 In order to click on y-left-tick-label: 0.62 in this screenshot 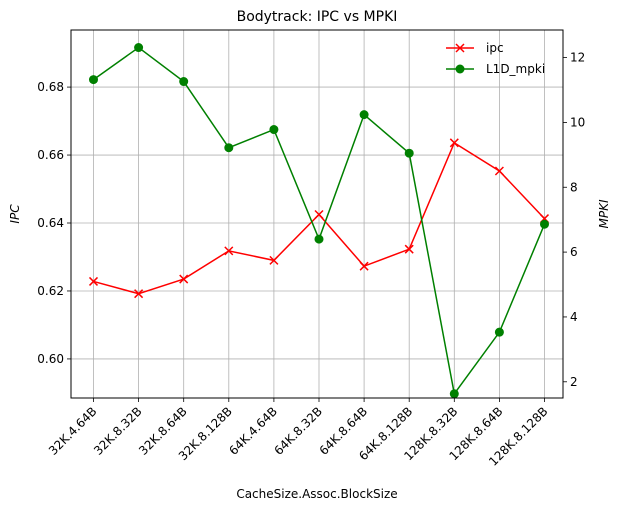, I will do `click(50, 291)`.